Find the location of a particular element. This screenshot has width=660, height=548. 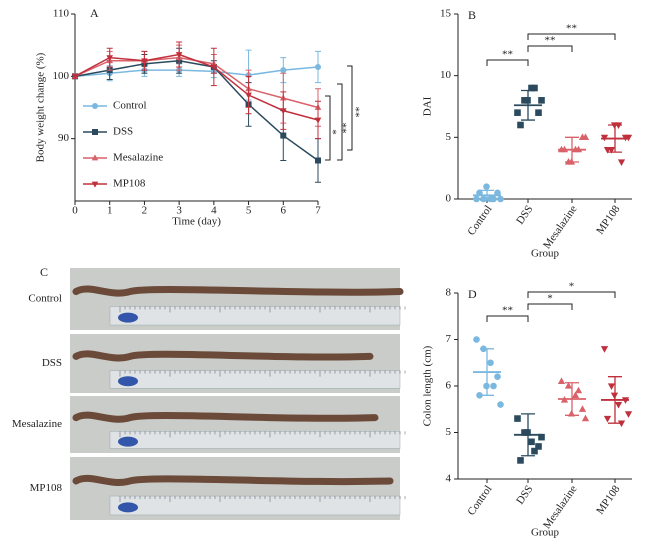

x-tick-label: 1 is located at coordinates (110, 211).